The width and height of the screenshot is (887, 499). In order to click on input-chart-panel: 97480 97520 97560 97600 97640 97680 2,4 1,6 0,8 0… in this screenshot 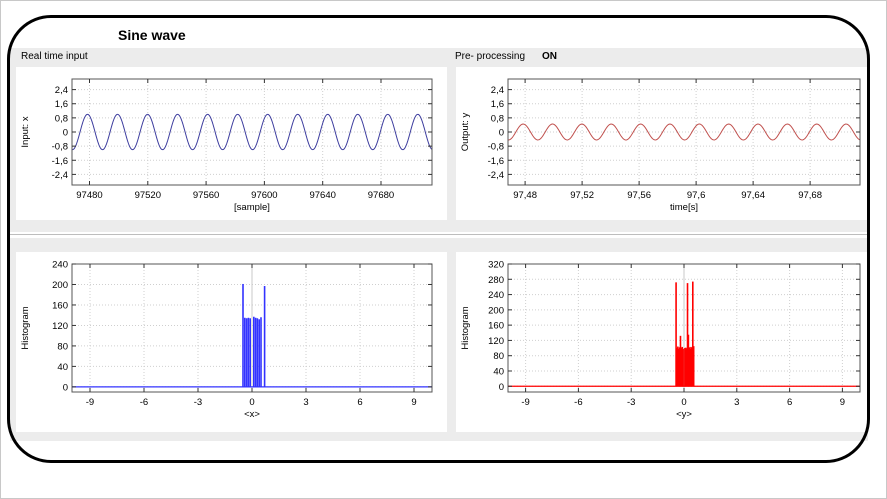, I will do `click(231, 143)`.